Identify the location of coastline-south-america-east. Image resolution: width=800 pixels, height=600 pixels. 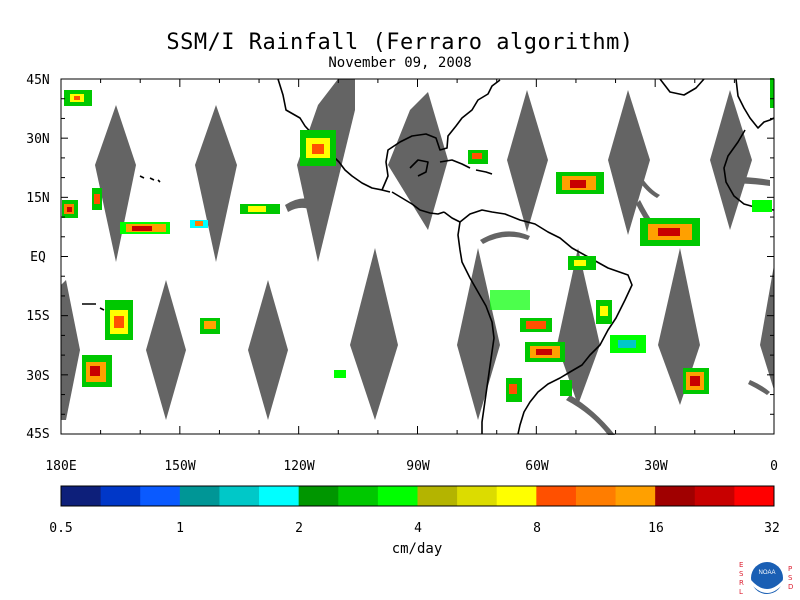
(538, 322).